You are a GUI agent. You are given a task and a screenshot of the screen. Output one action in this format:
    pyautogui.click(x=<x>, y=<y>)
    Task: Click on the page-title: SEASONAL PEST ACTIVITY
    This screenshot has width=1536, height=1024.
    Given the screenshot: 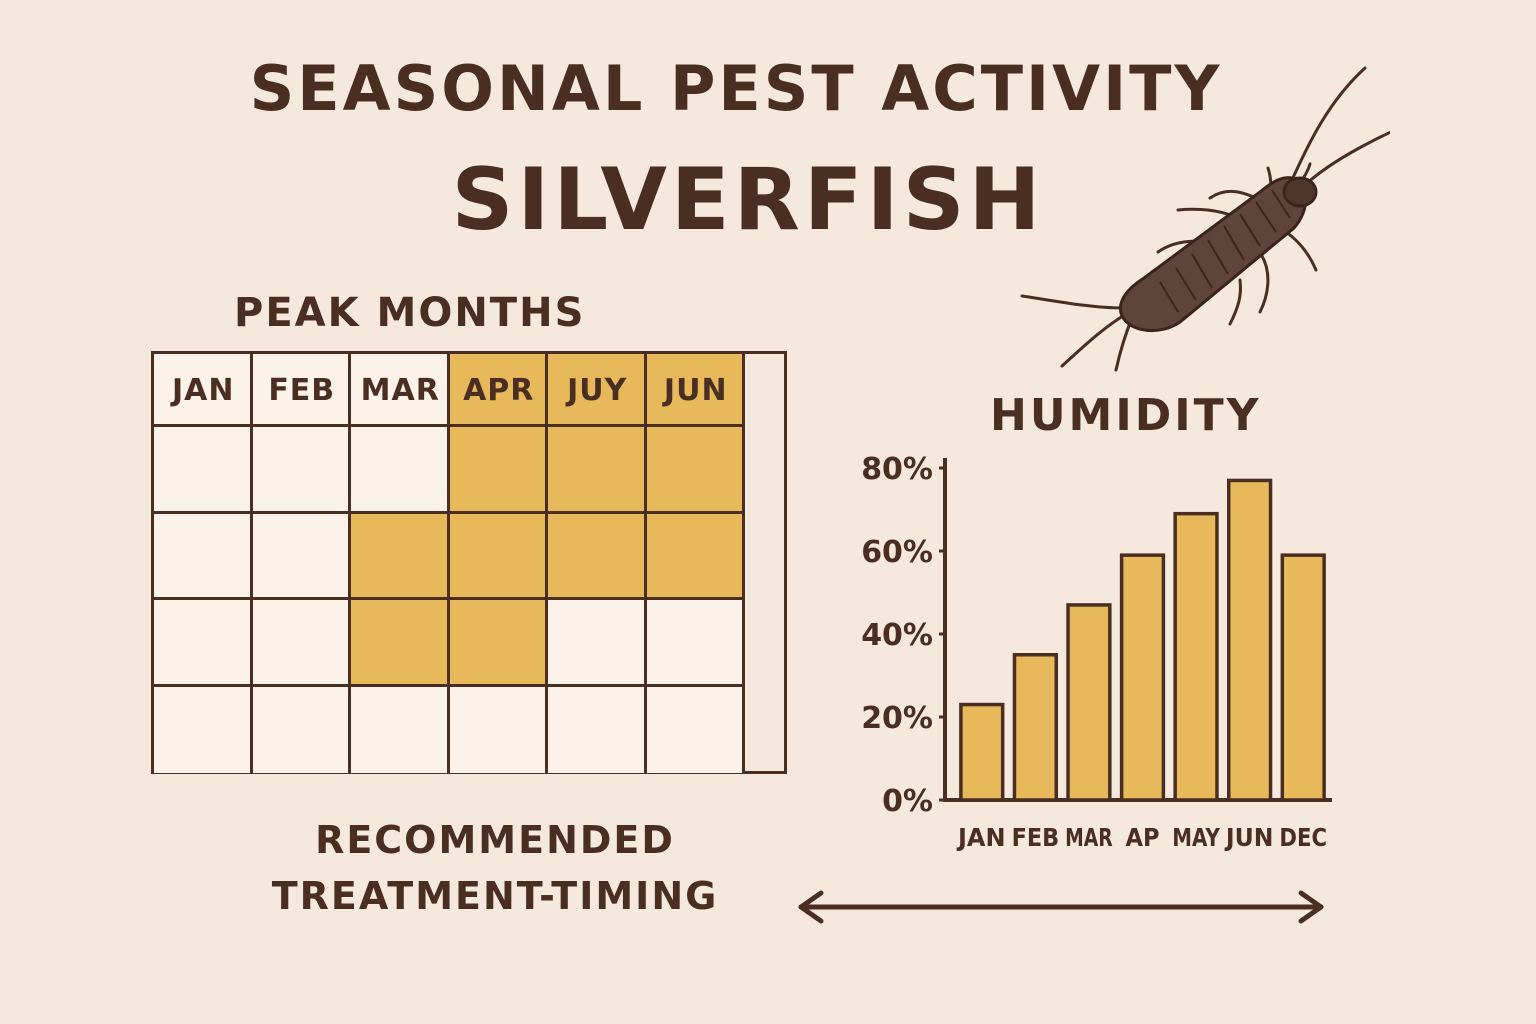 What is the action you would take?
    pyautogui.click(x=736, y=88)
    